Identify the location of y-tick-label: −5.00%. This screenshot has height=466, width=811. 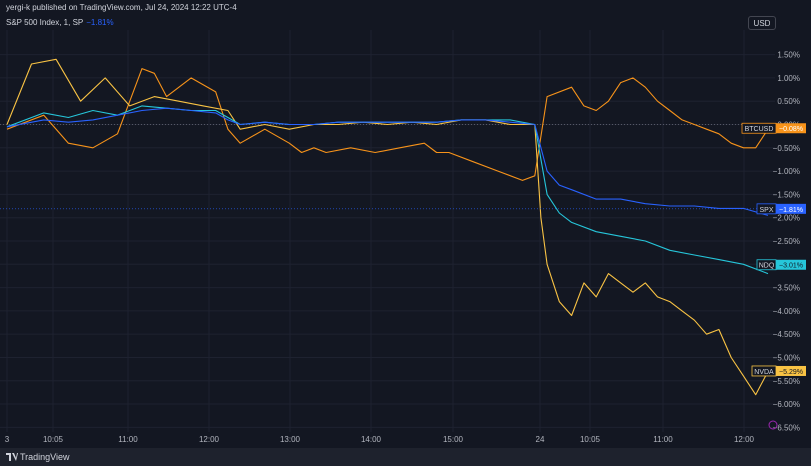
(786, 357).